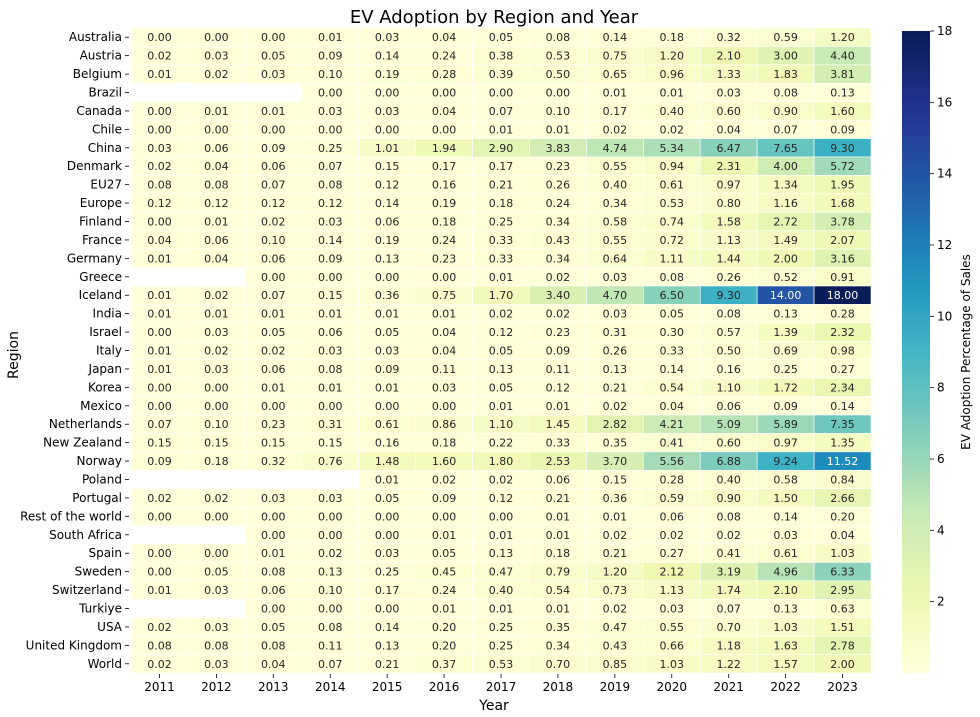 Image resolution: width=980 pixels, height=717 pixels. Describe the element at coordinates (842, 277) in the screenshot. I see `cell-value-label: 0.91` at that location.